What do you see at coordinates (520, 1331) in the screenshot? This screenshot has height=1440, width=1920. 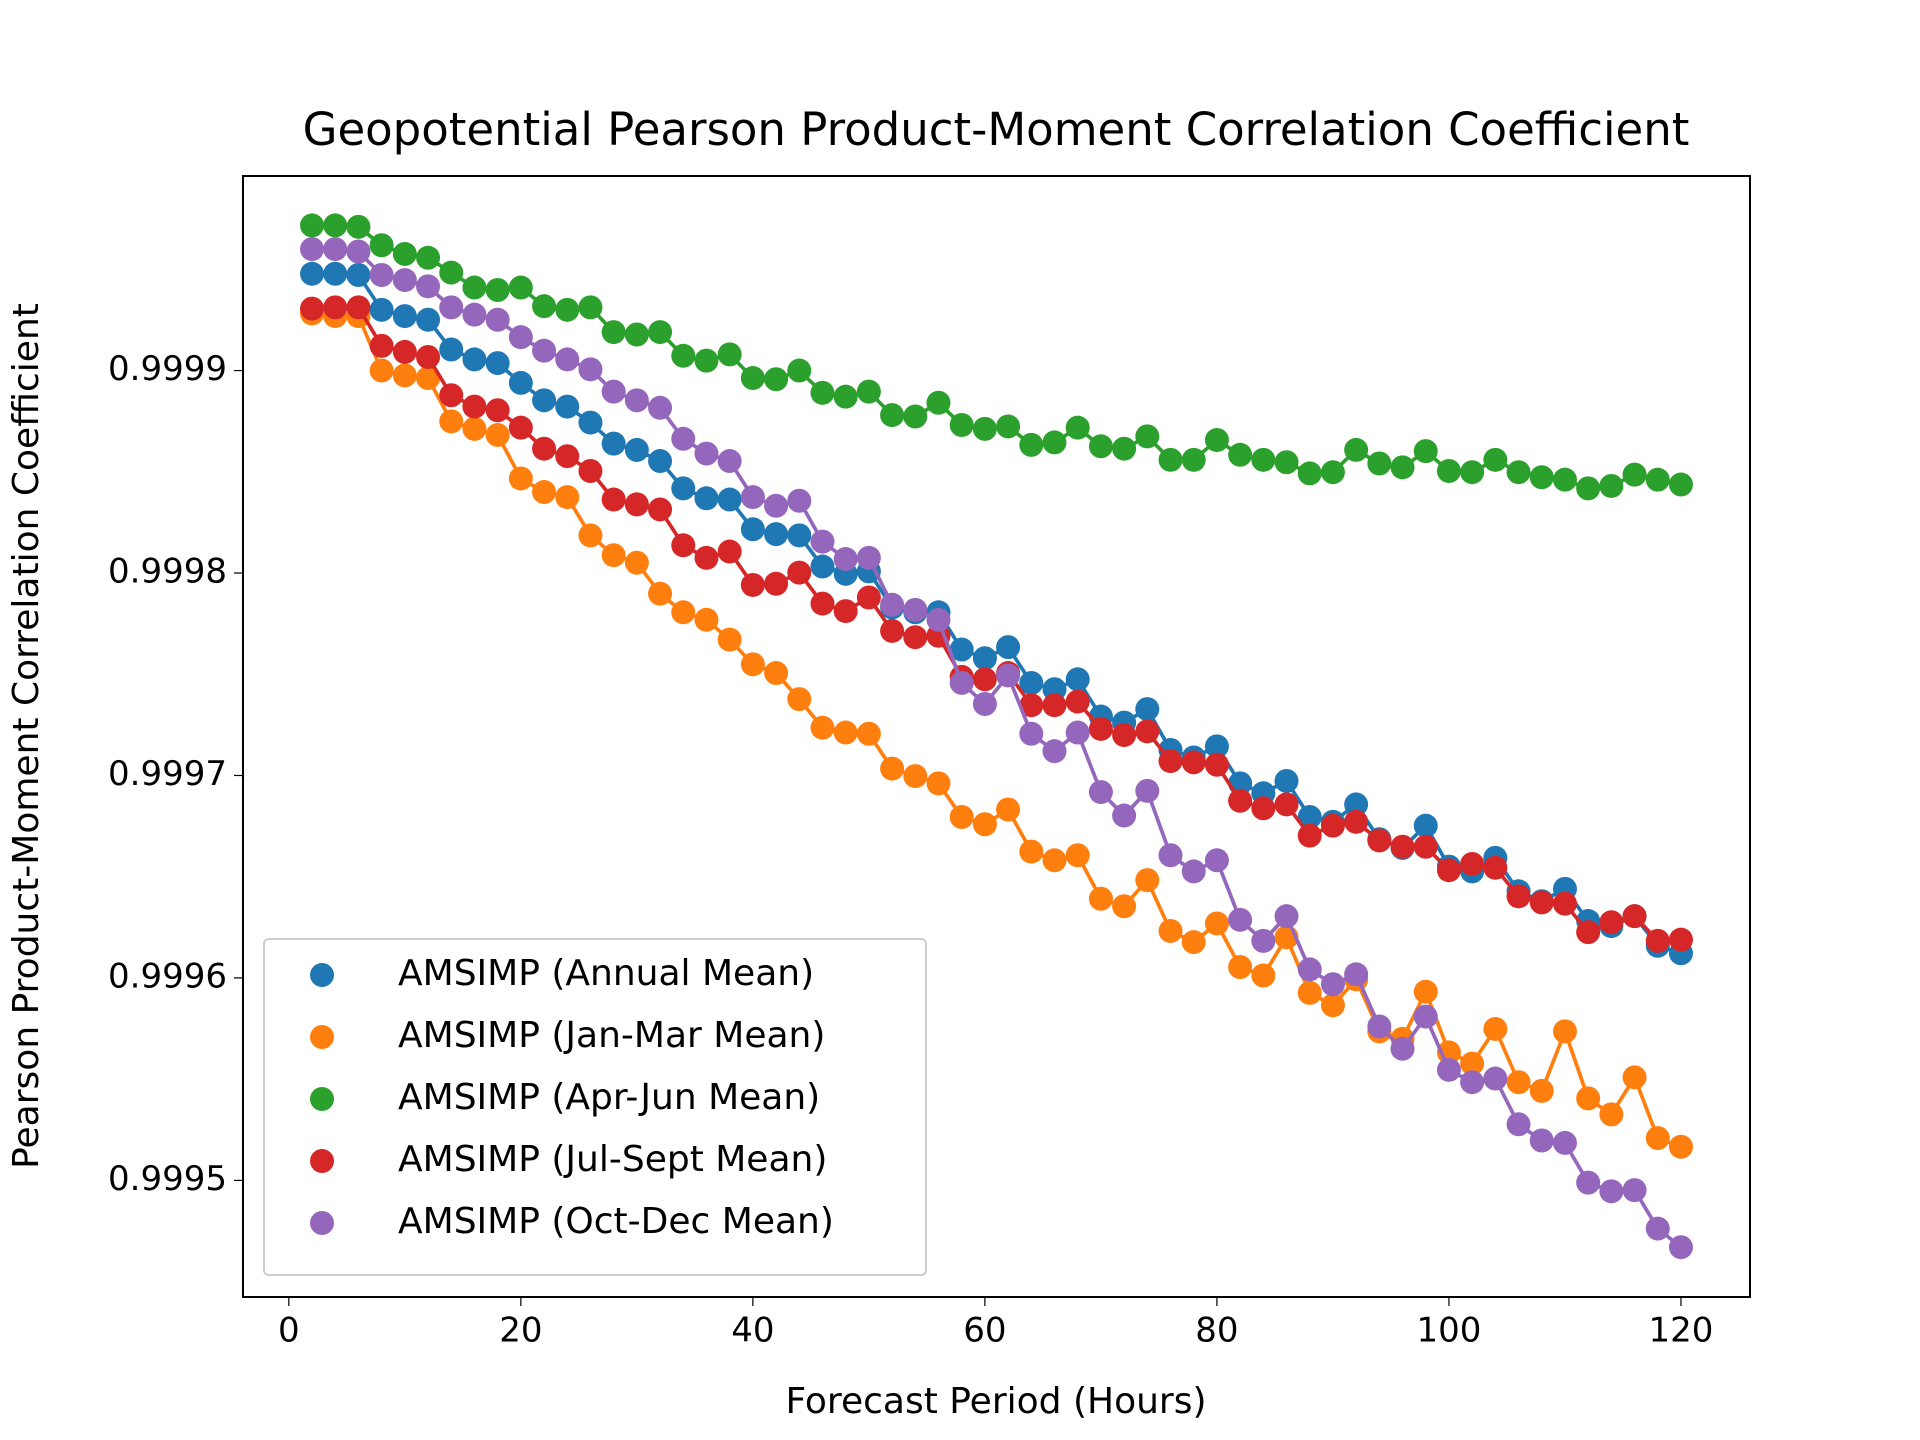 I see `x-tick-label: 20` at bounding box center [520, 1331].